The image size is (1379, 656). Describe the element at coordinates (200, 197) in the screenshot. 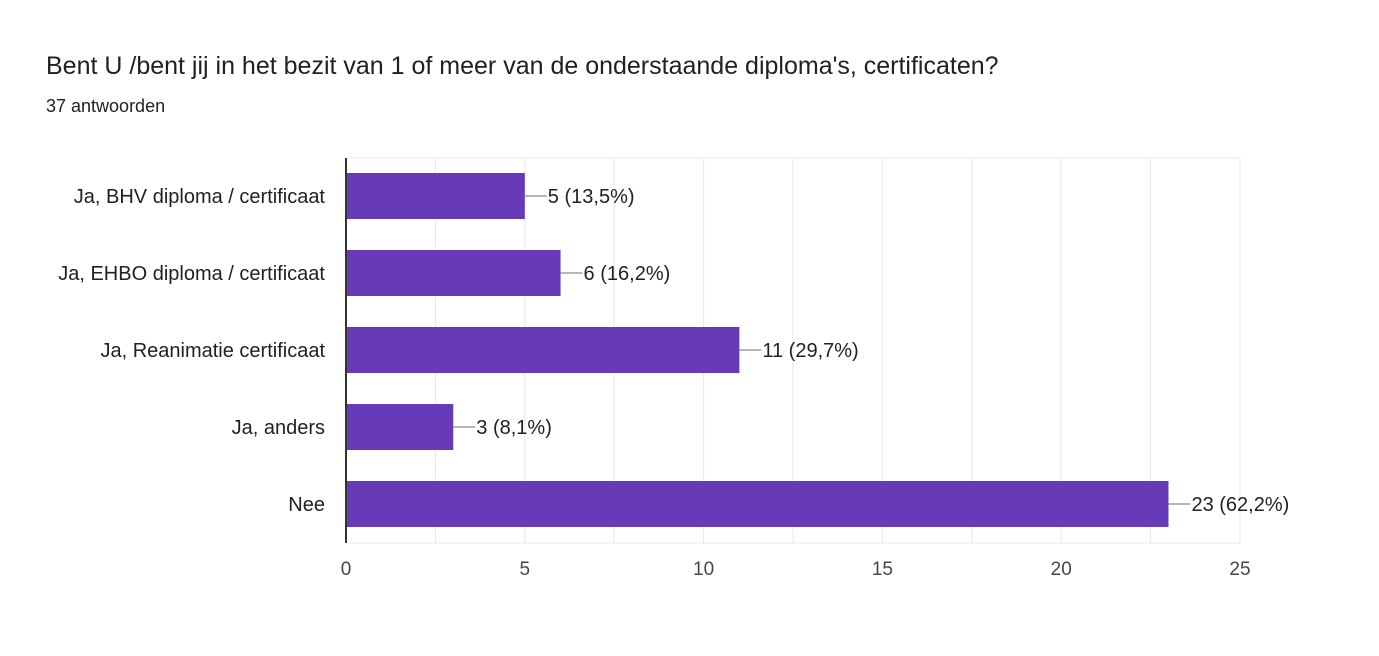

I see `category-label: Ja, BHV diploma / certificaat` at that location.